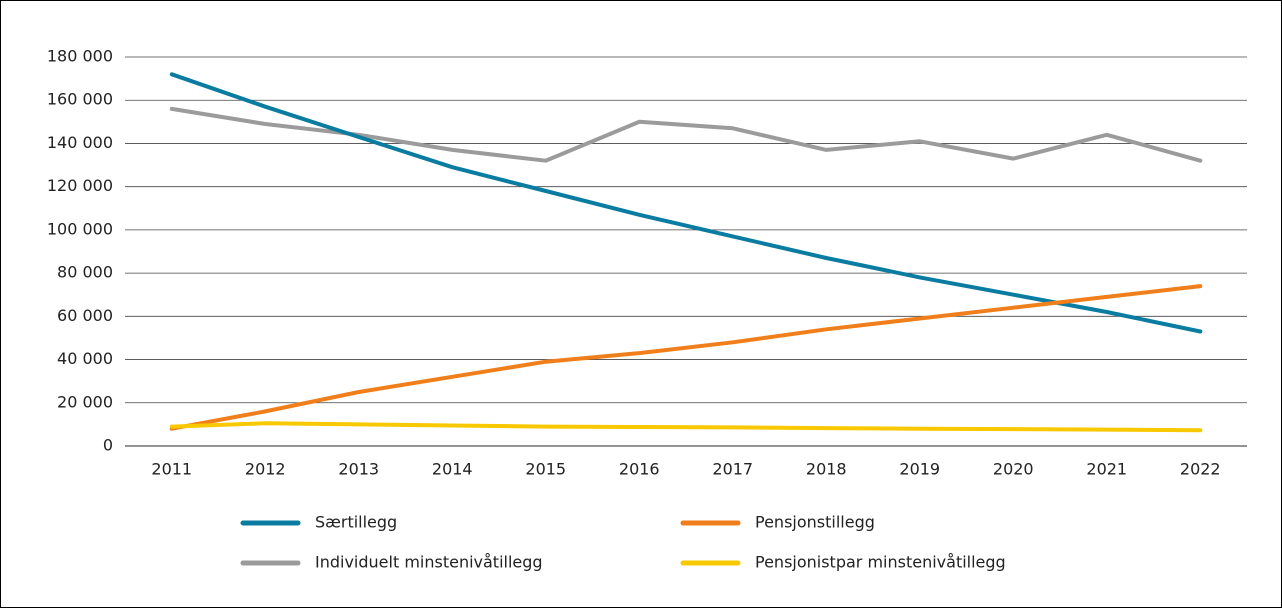 The width and height of the screenshot is (1282, 608). What do you see at coordinates (85, 358) in the screenshot?
I see `y-tick-label: 40 000` at bounding box center [85, 358].